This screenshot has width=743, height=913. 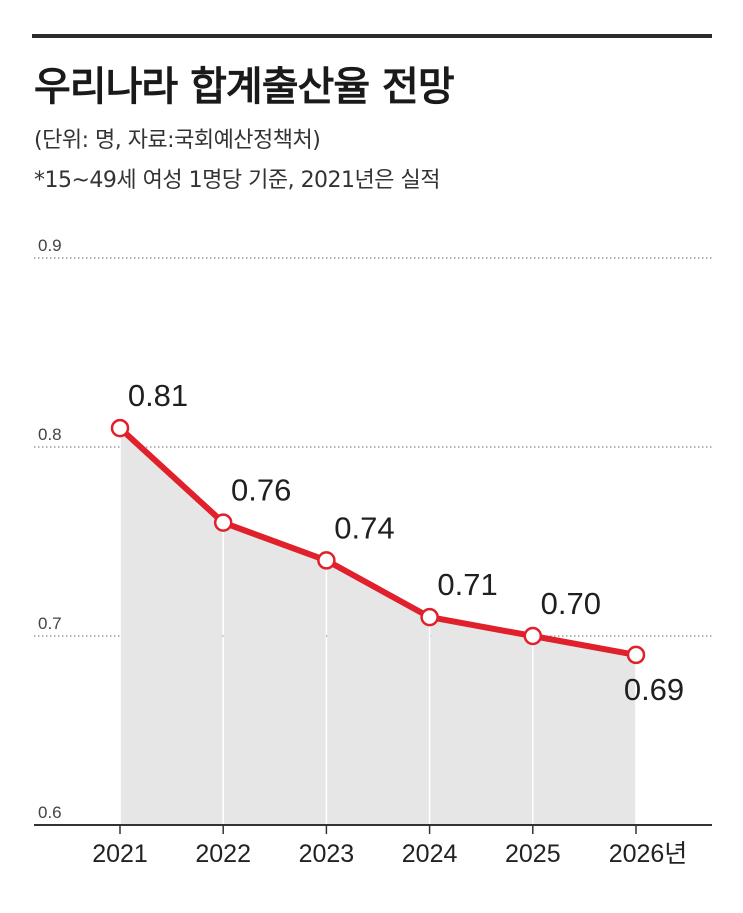 What do you see at coordinates (364, 527) in the screenshot?
I see `data-label: 0.74` at bounding box center [364, 527].